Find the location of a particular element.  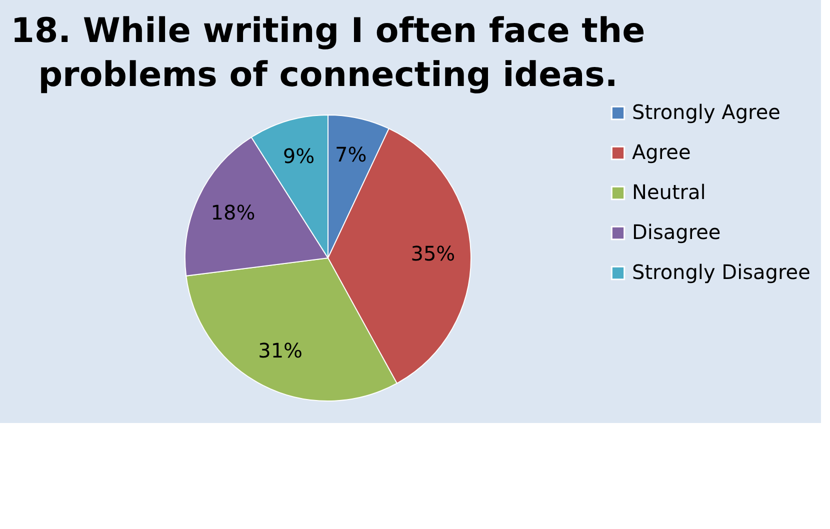

legend-label: Neutral is located at coordinates (669, 192).